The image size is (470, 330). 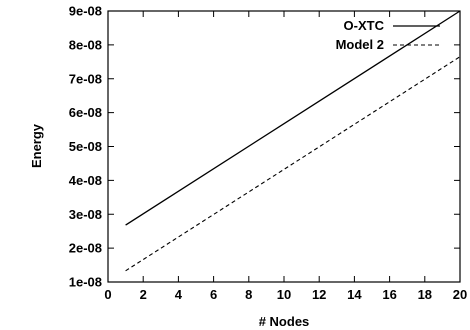 I want to click on y-tick-label: 6e-08, so click(x=85, y=112).